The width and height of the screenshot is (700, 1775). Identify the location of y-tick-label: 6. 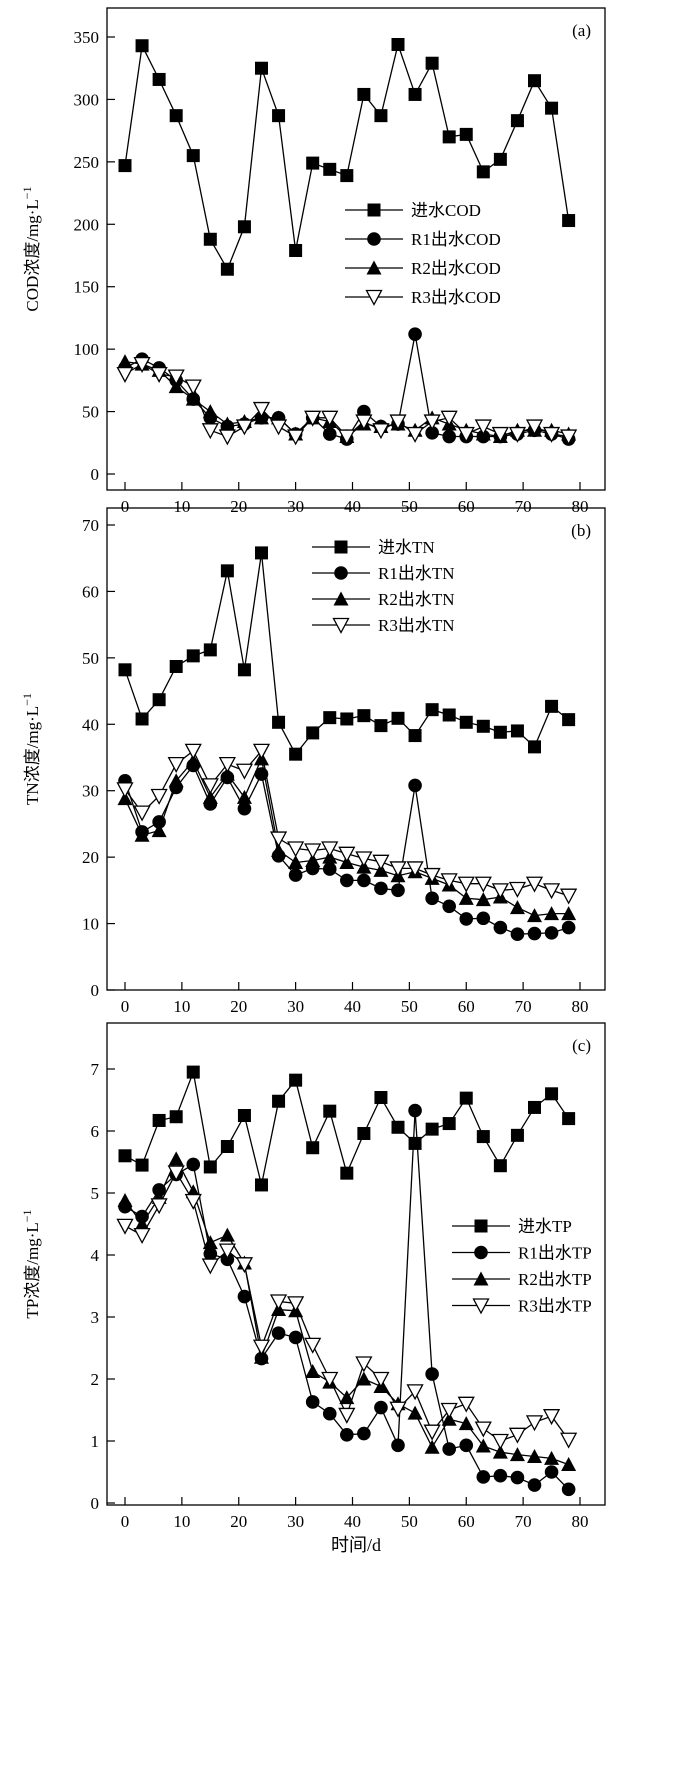
(95, 1131).